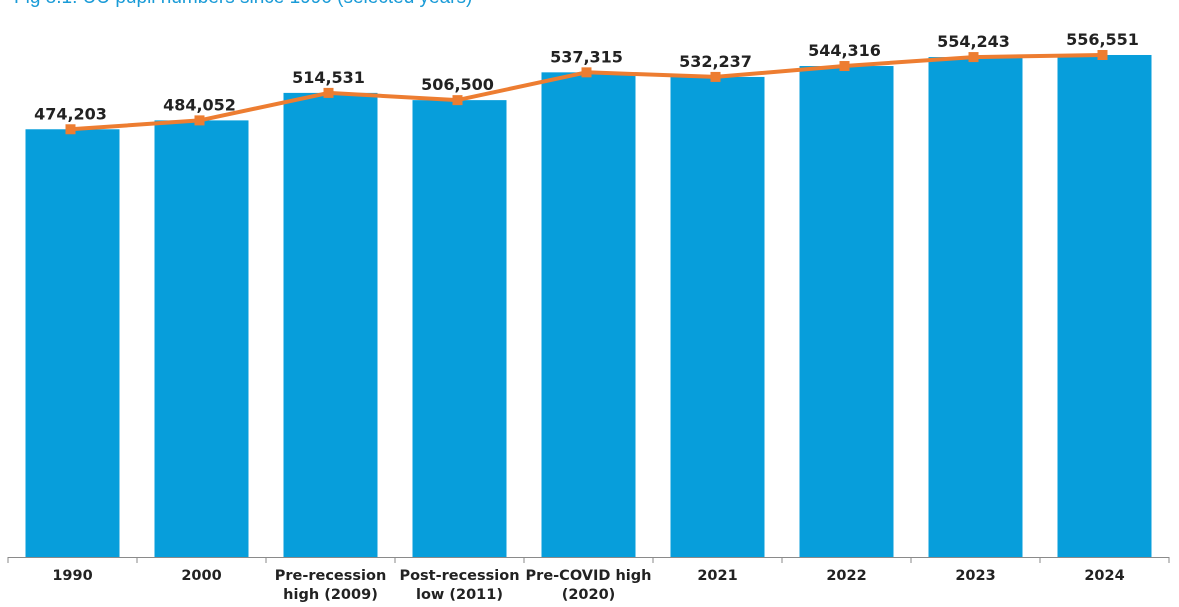 The image size is (1179, 607). What do you see at coordinates (1104, 576) in the screenshot?
I see `category-label: 2024` at bounding box center [1104, 576].